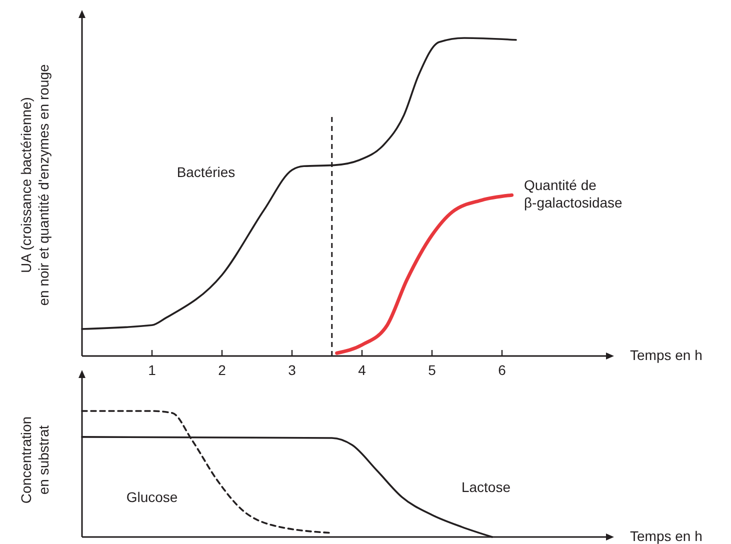 This screenshot has height=544, width=731. Describe the element at coordinates (432, 370) in the screenshot. I see `x-tick-label: 5` at that location.